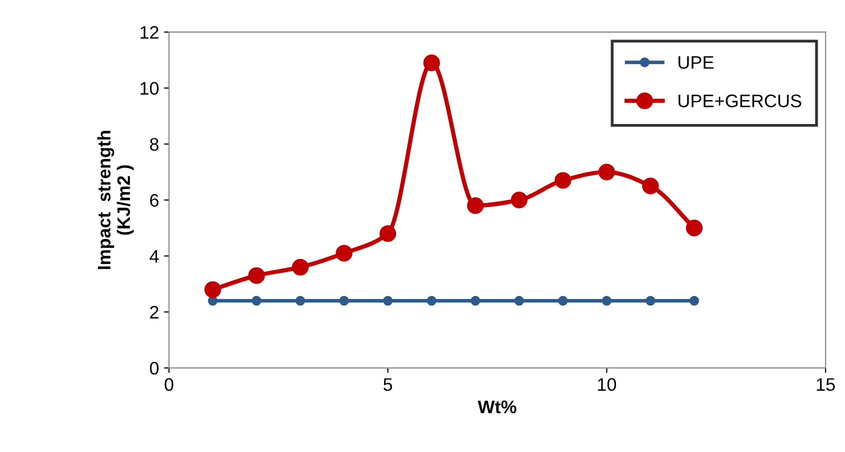 Image resolution: width=845 pixels, height=452 pixels. What do you see at coordinates (497, 407) in the screenshot?
I see `x-axis-title: Wt%` at bounding box center [497, 407].